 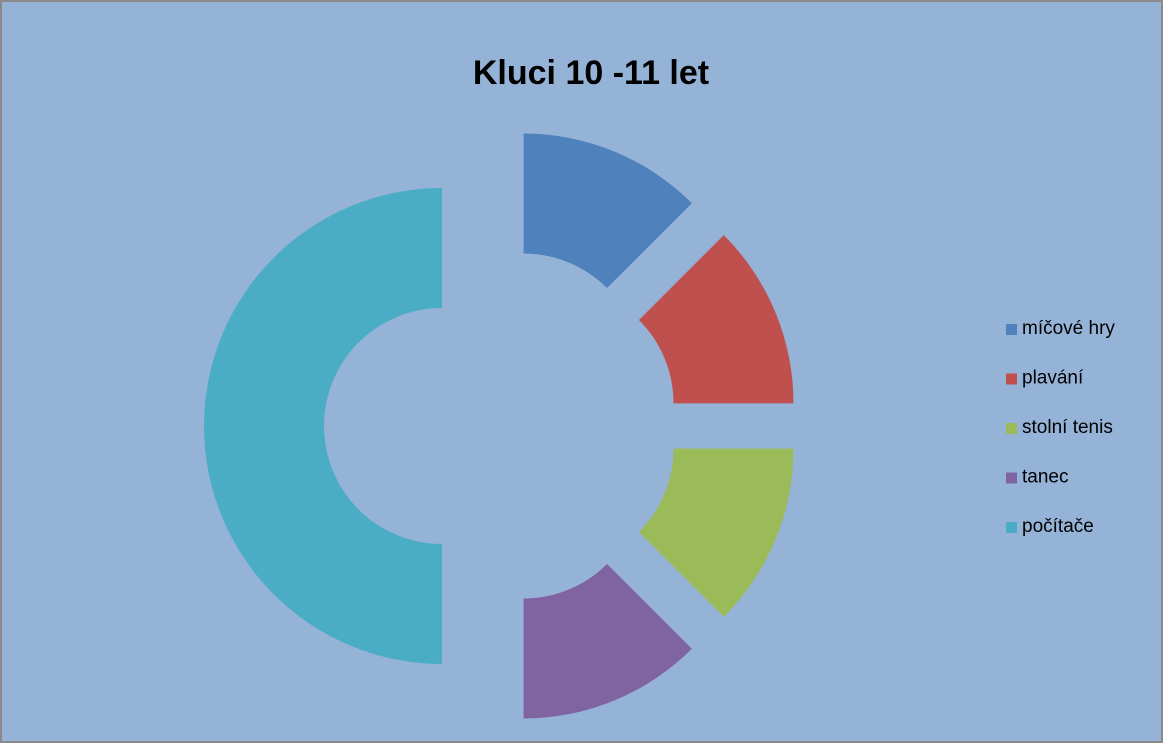 I want to click on chart-title: Kluci 10 -11 let, so click(x=591, y=73).